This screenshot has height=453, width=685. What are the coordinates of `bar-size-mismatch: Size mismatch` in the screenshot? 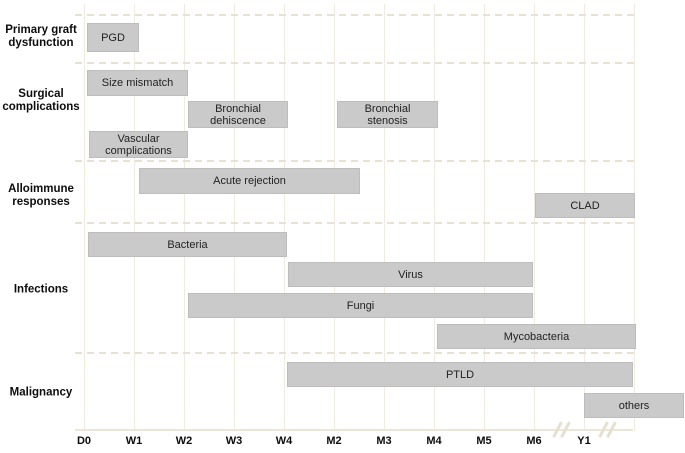 It's located at (137, 83).